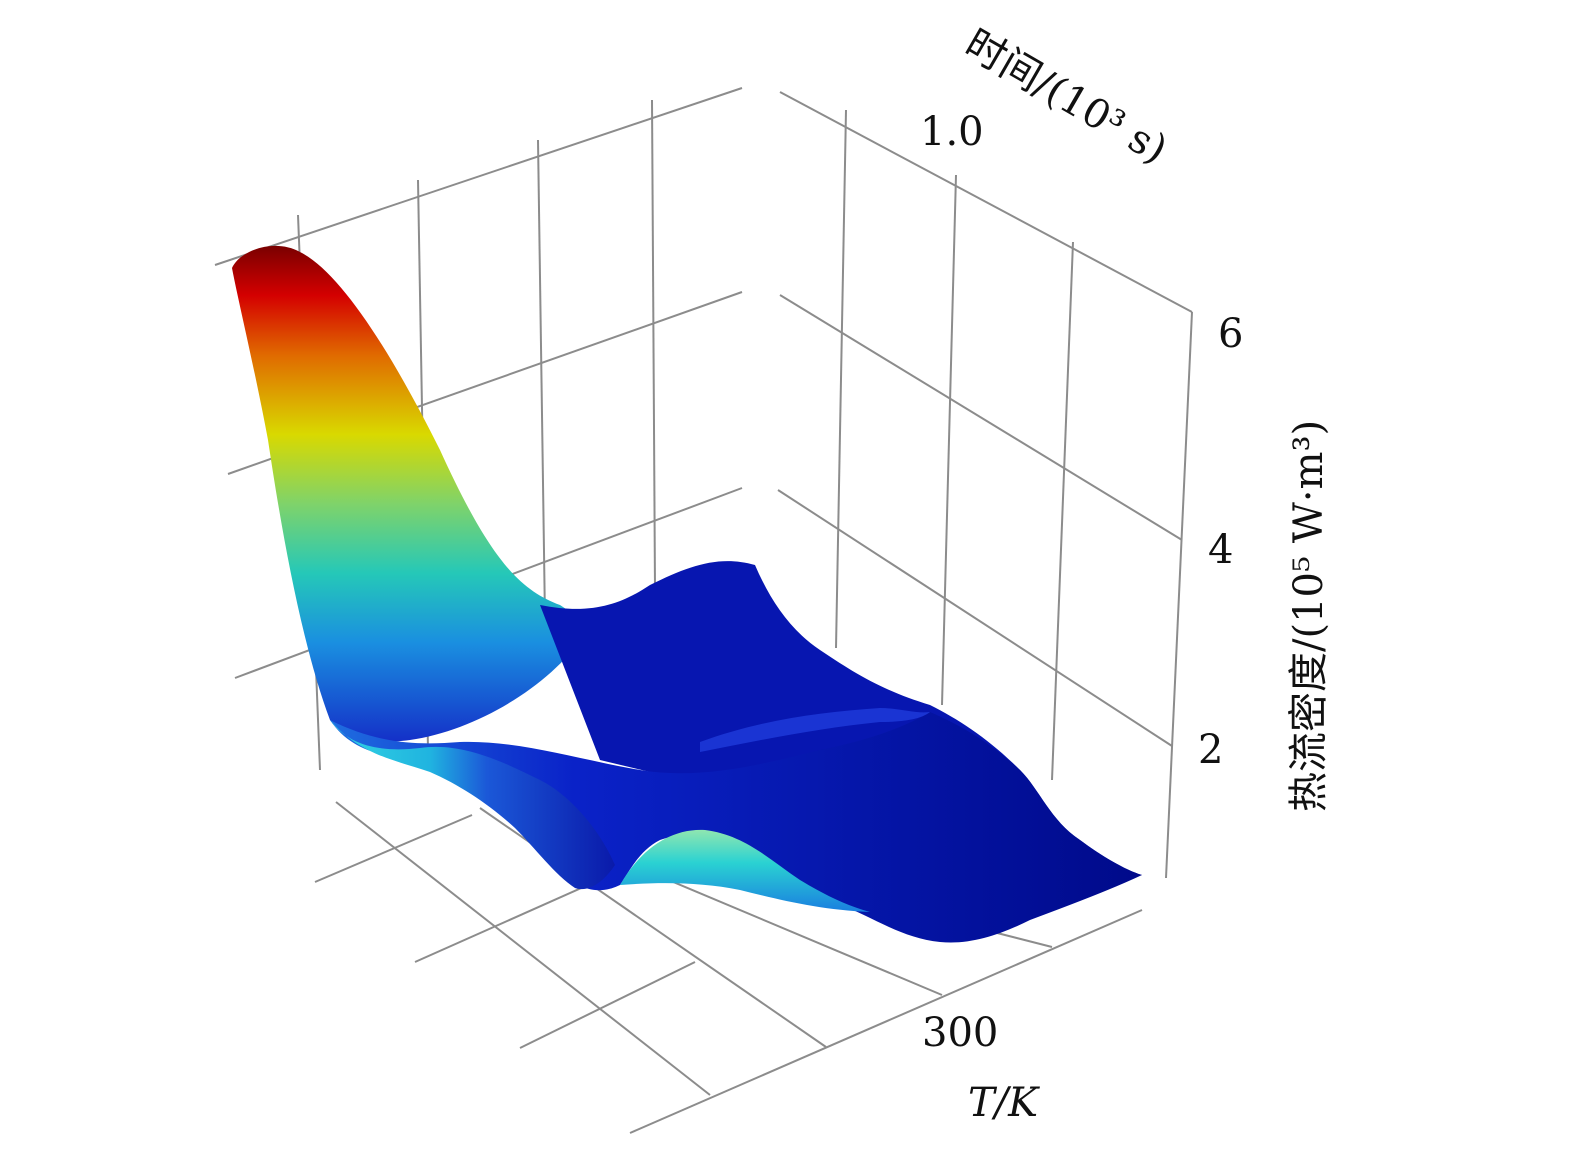 This screenshot has width=1575, height=1152. Describe the element at coordinates (1066, 97) in the screenshot. I see `time-axis-label: 时间/(10³ s)` at that location.